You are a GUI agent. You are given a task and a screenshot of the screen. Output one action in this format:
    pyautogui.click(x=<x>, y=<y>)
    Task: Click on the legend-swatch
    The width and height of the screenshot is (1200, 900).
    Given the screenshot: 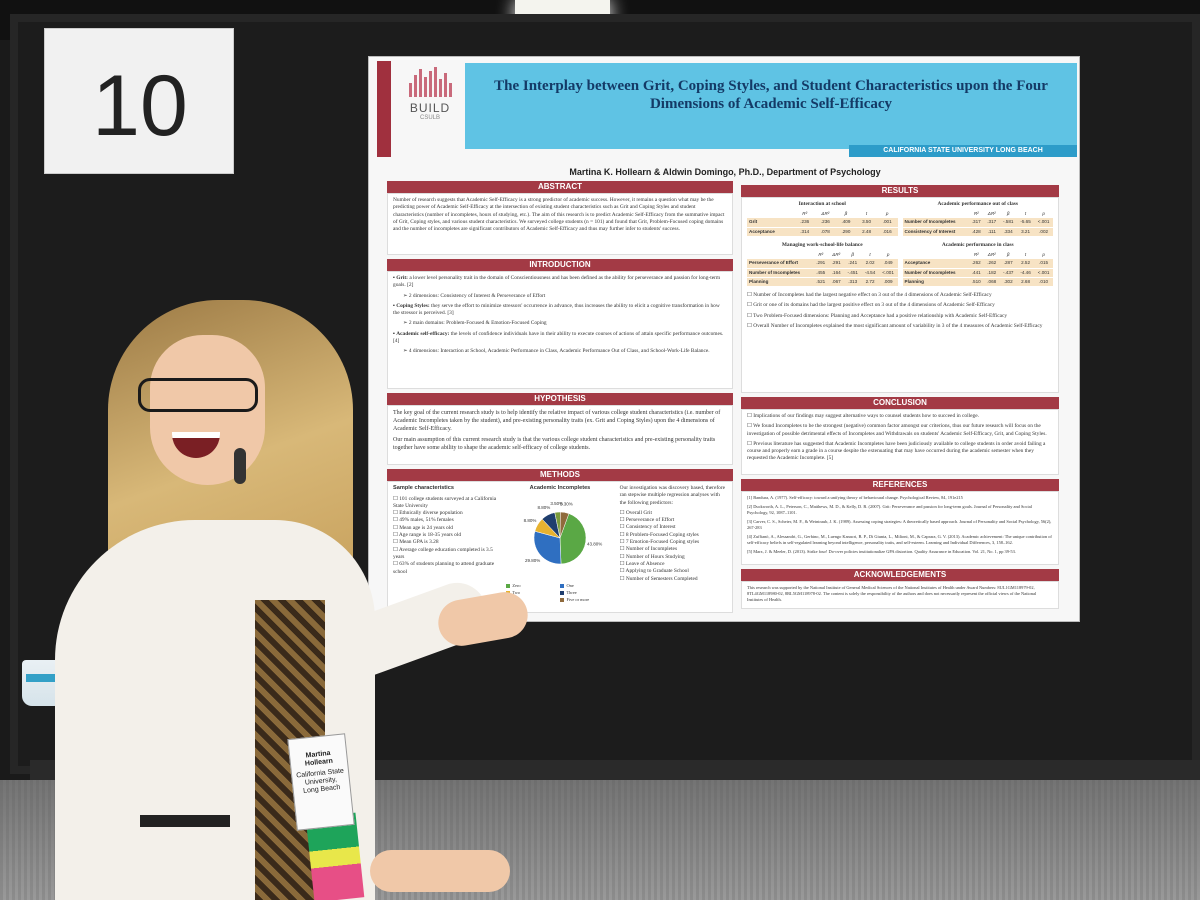 What is the action you would take?
    pyautogui.click(x=562, y=592)
    